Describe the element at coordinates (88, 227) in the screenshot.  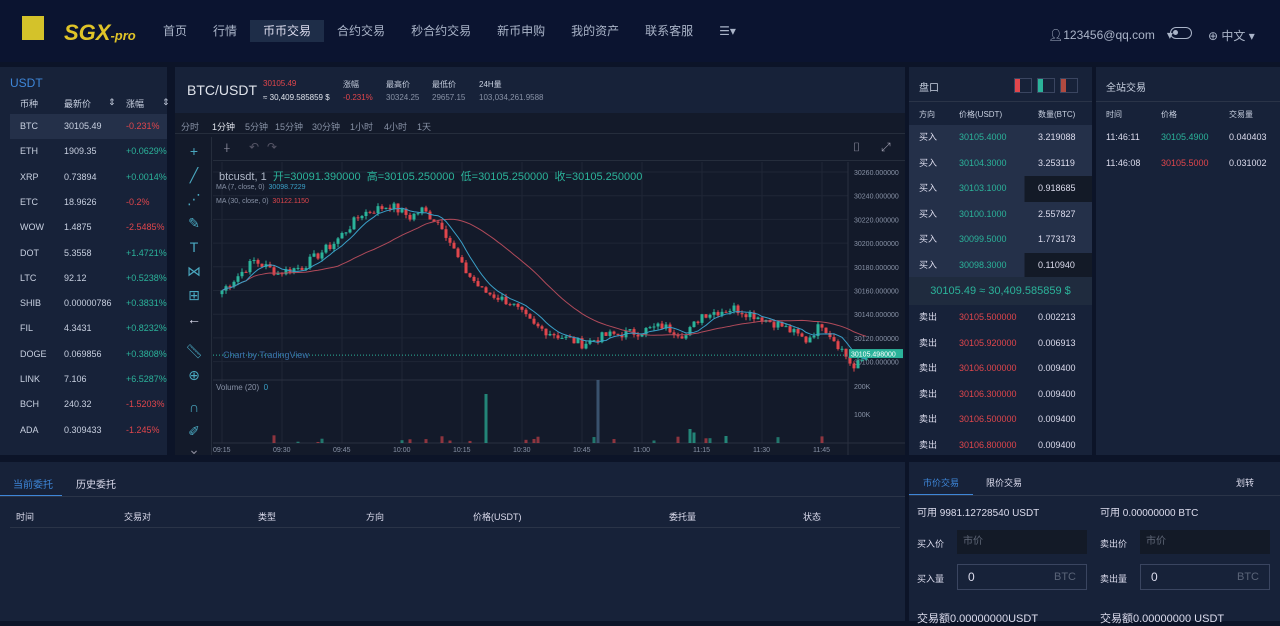
I see `market-row: WOW 1.4875 -2.5485%` at that location.